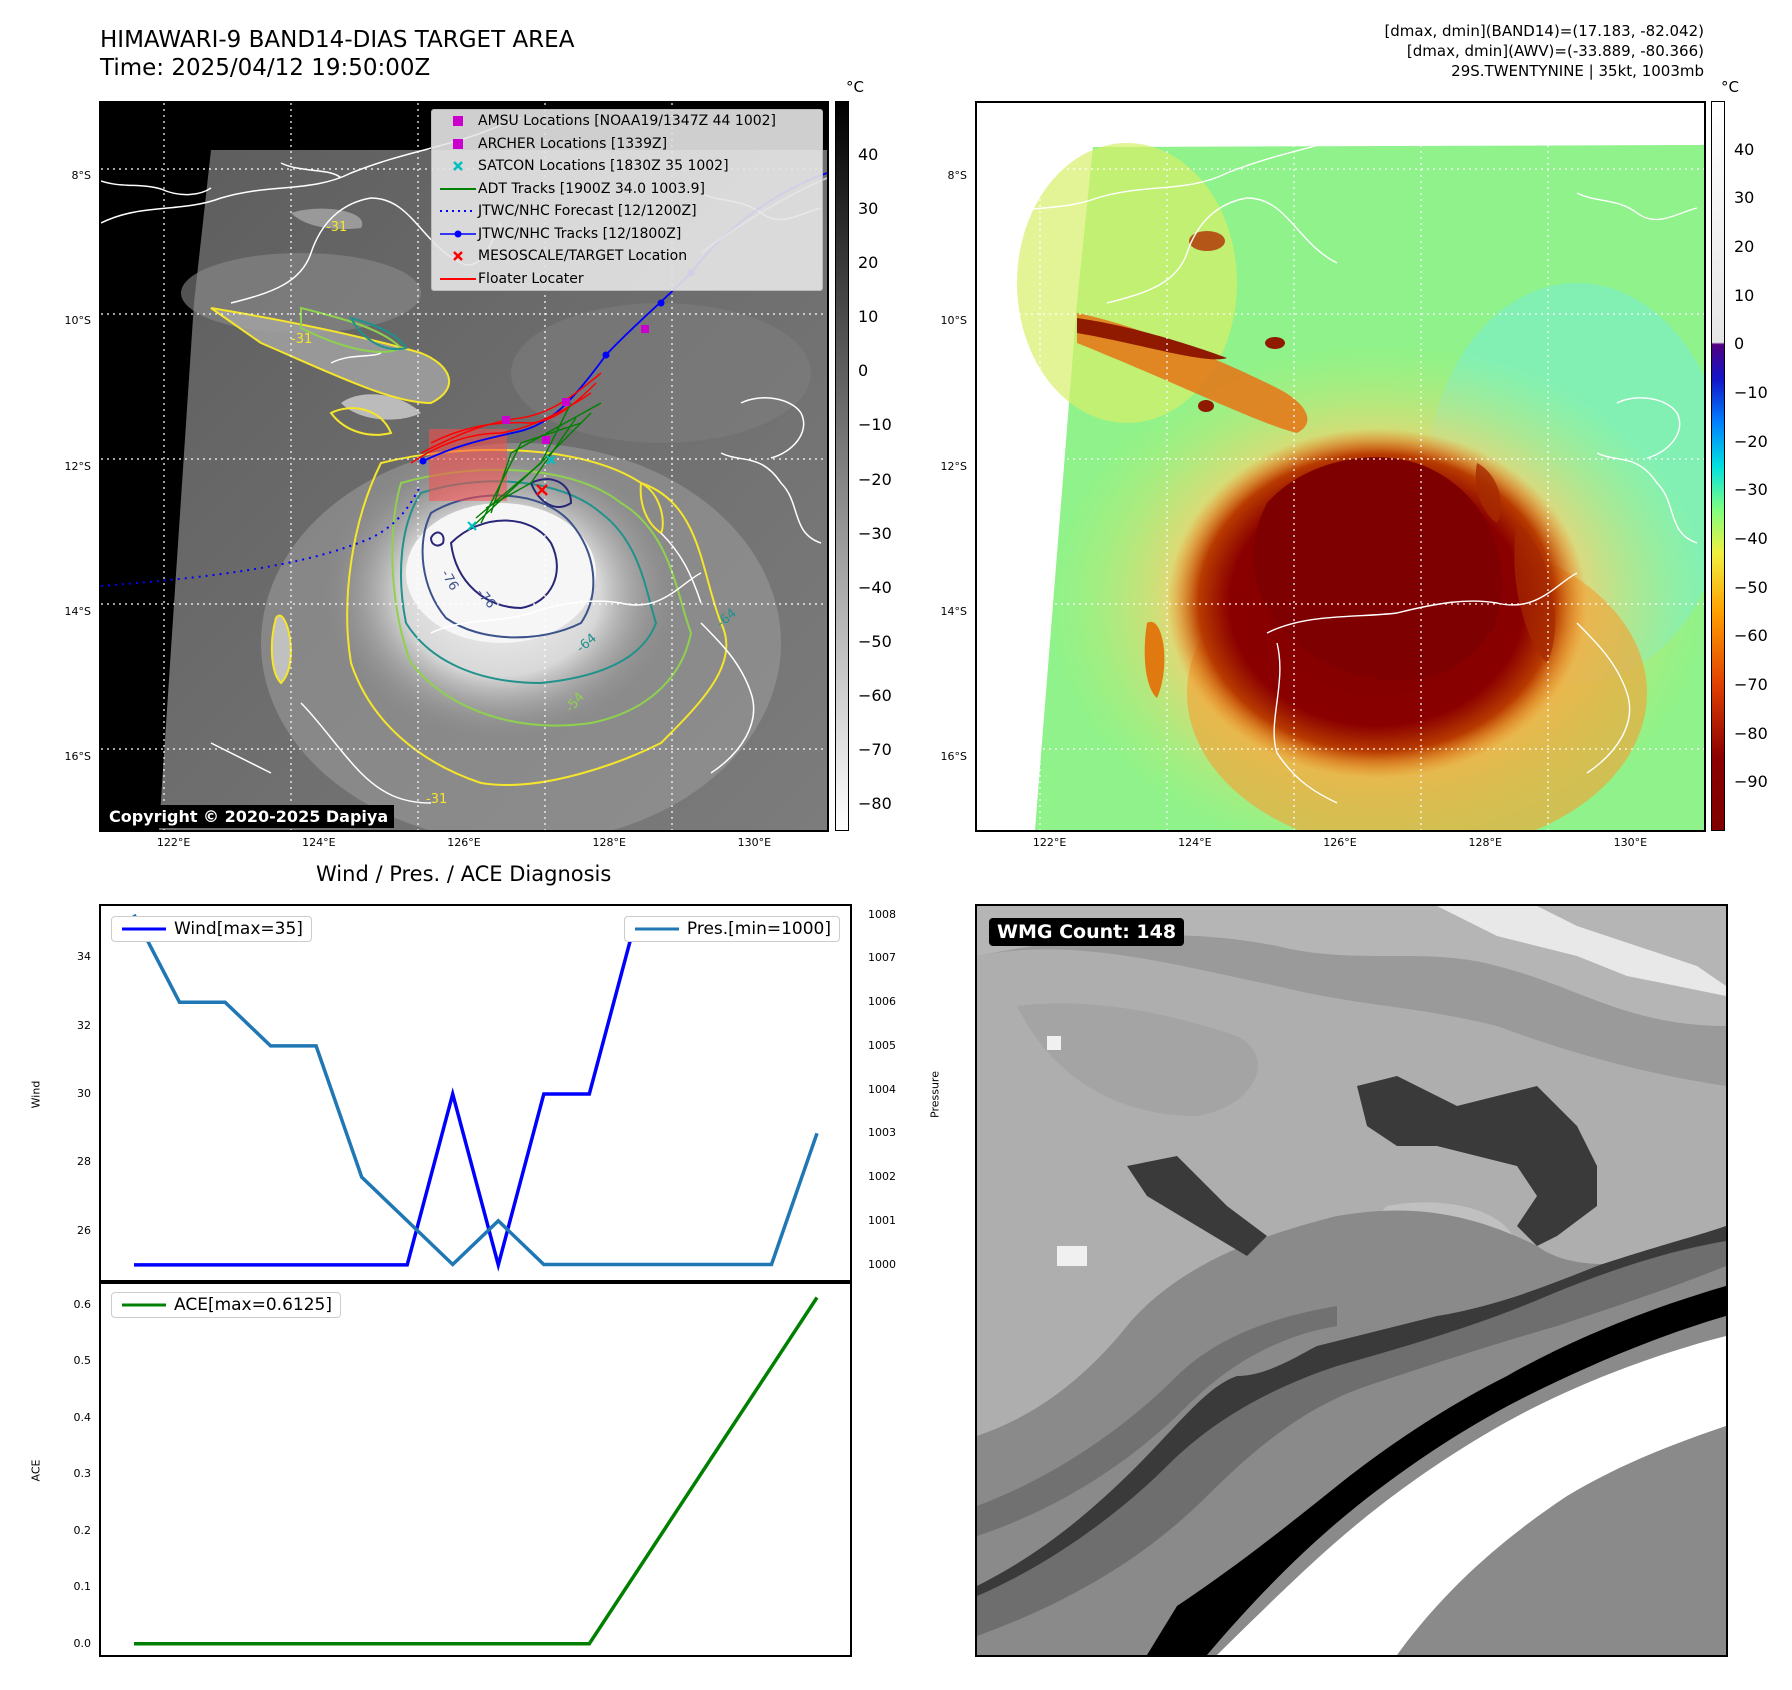 This screenshot has height=1690, width=1792. What do you see at coordinates (36, 1094) in the screenshot?
I see `wind-axis-label: Wind` at bounding box center [36, 1094].